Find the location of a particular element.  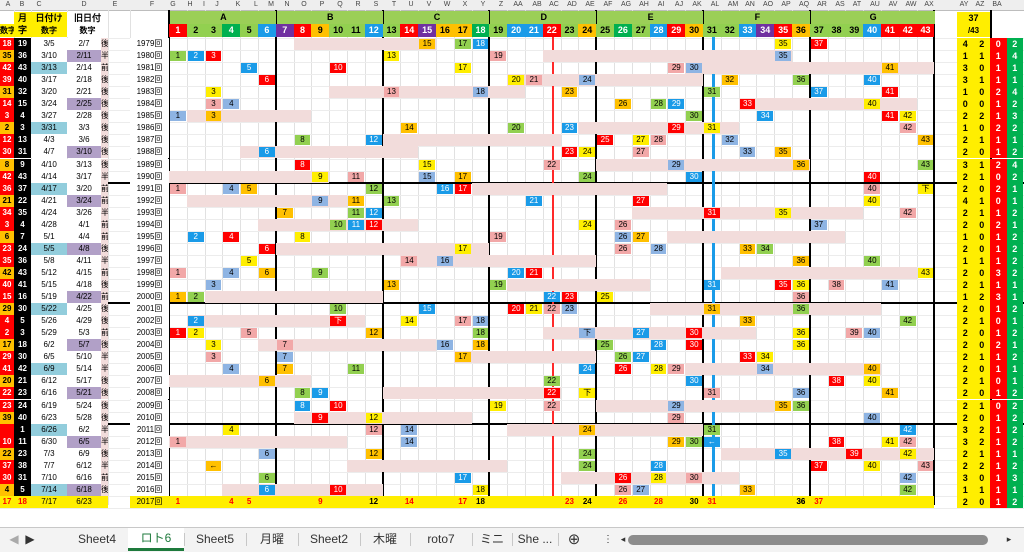

number-mark: 21 is located at coordinates (534, 80).